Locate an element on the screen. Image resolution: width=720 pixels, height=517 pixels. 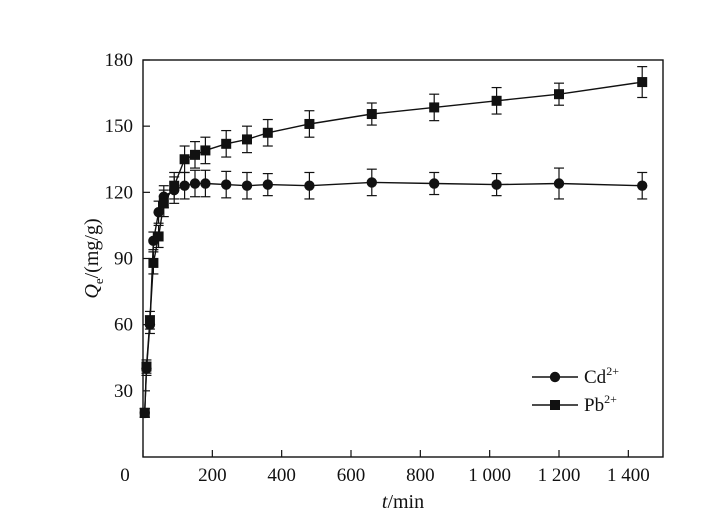
x-axis-title: t/min is located at coordinates (403, 502).